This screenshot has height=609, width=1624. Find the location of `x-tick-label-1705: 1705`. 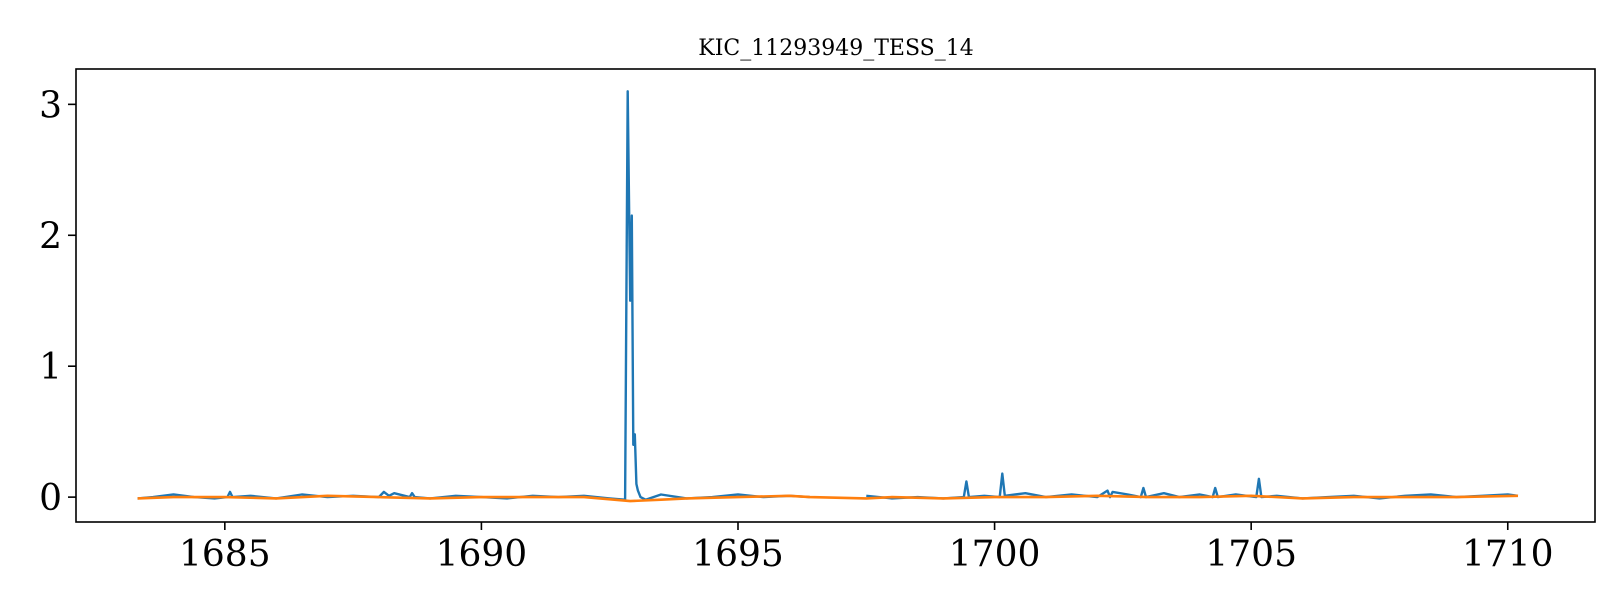

x-tick-label-1705: 1705 is located at coordinates (1251, 554).